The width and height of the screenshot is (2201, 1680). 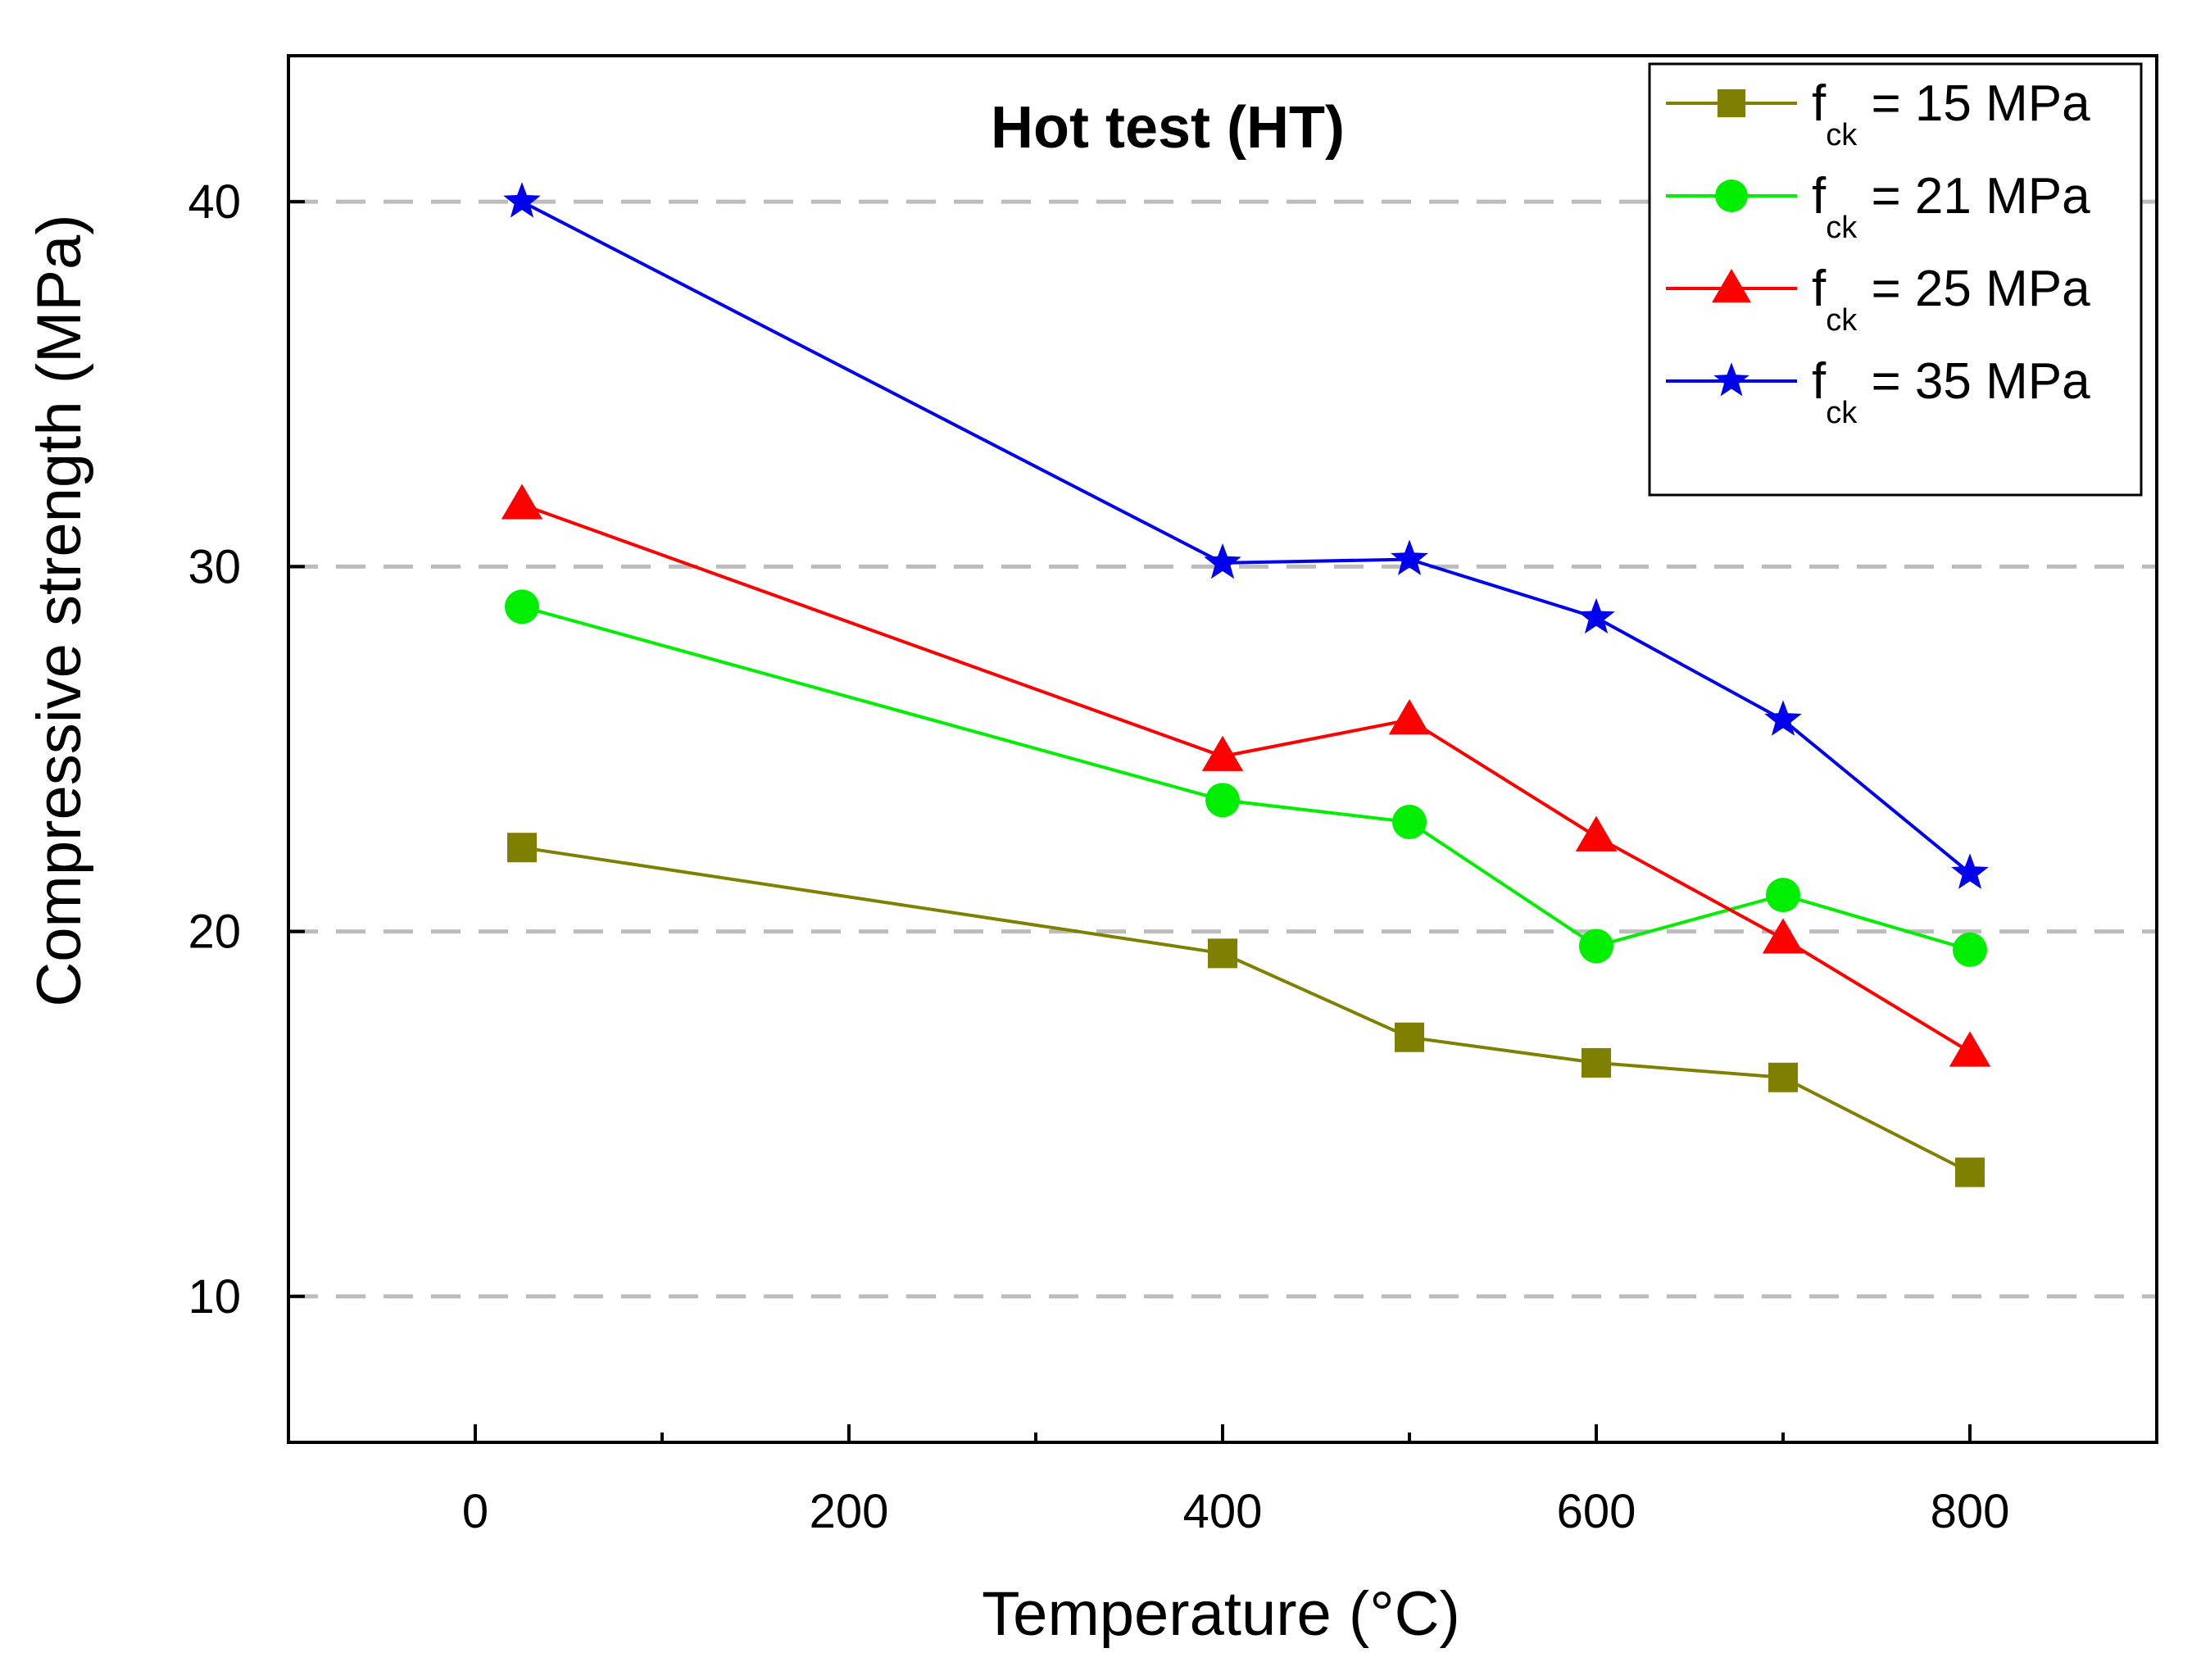 I want to click on chart-title: Hot test (HT), so click(x=1168, y=128).